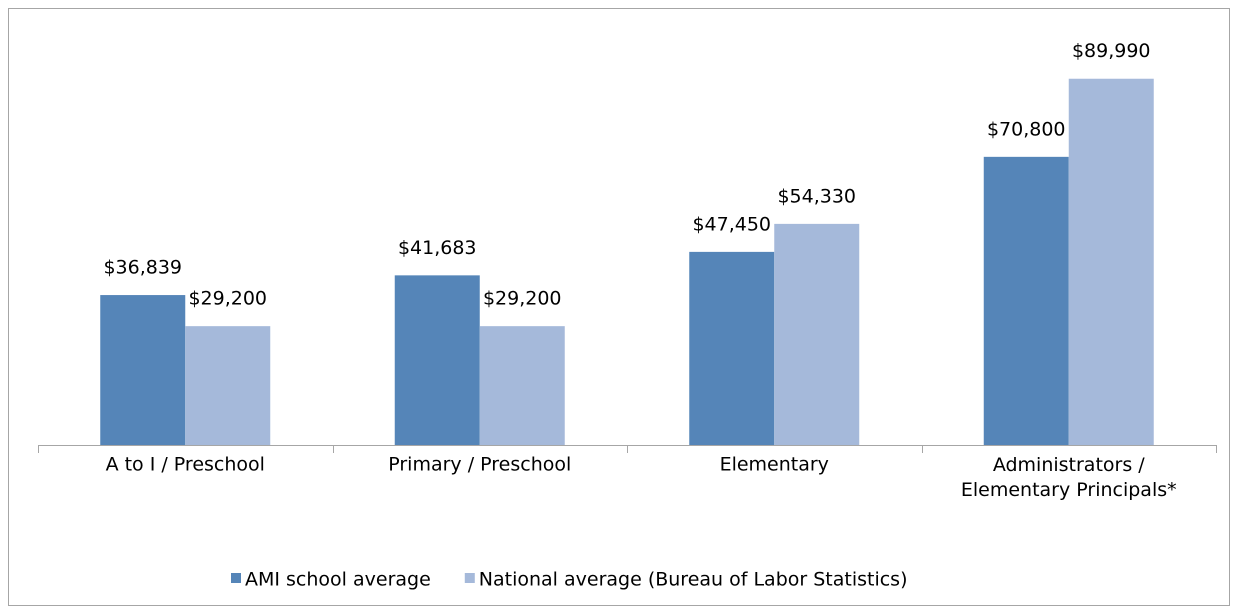 Image resolution: width=1238 pixels, height=612 pixels. Describe the element at coordinates (731, 224) in the screenshot. I see `data-label: $47,450` at that location.